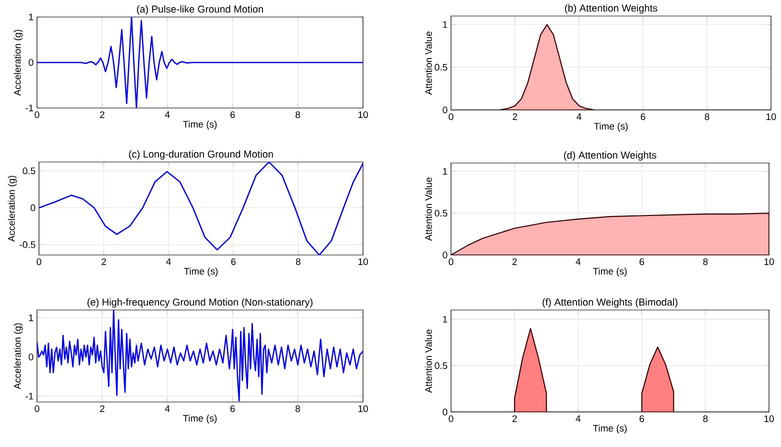  I want to click on chart-title: (c) Long-duration Ground Motion, so click(201, 155).